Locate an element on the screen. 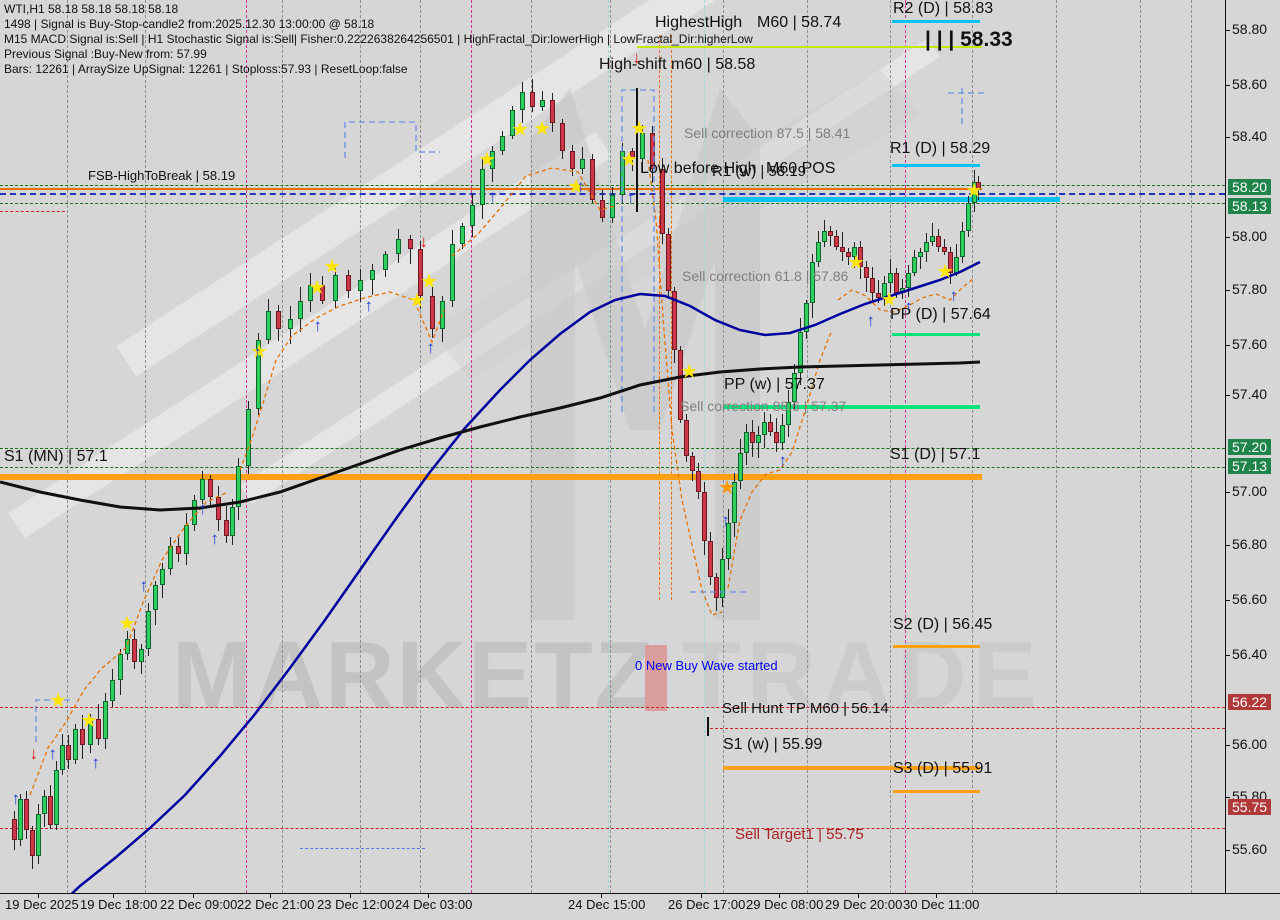  r2-daily-label: R2 (D) | 58.83 is located at coordinates (943, 8).